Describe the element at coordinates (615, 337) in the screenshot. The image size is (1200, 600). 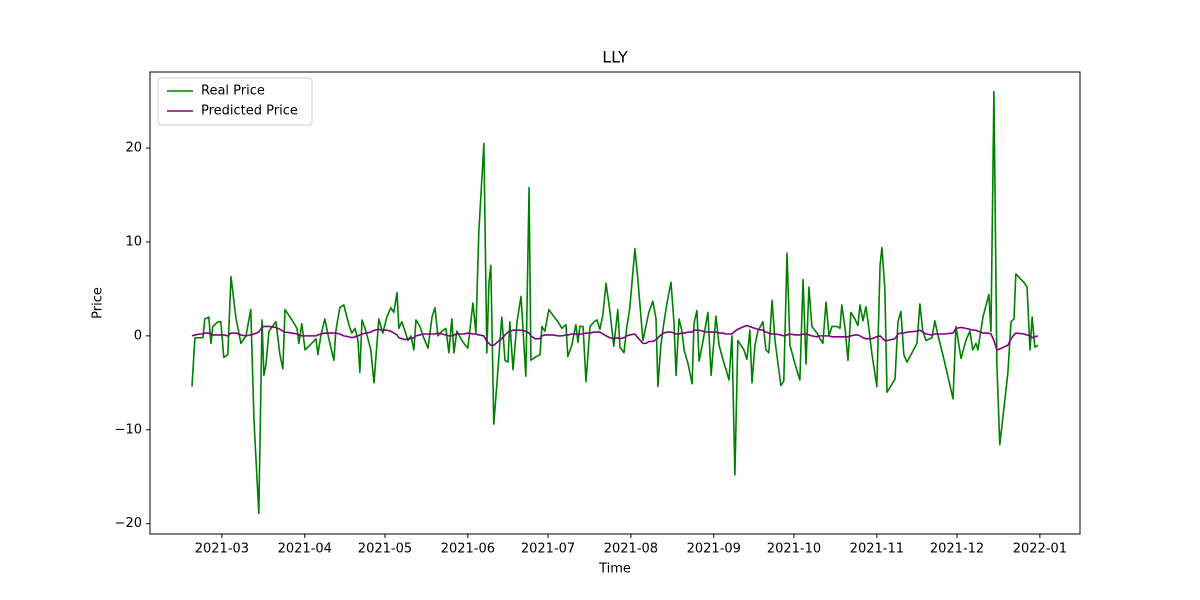
I see `series-line` at that location.